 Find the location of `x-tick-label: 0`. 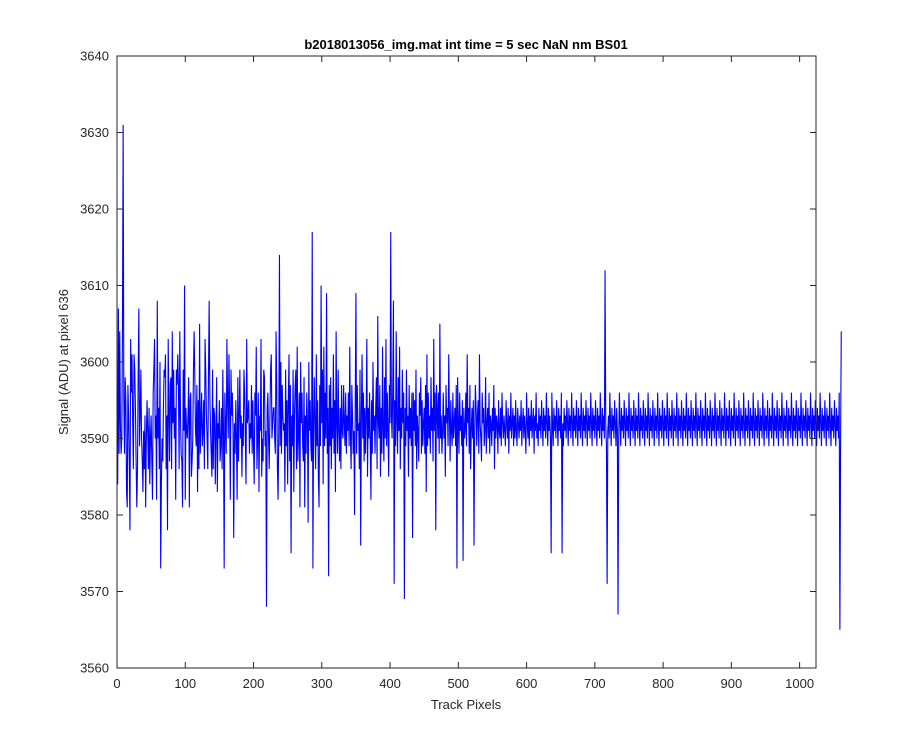

x-tick-label: 0 is located at coordinates (116, 683).